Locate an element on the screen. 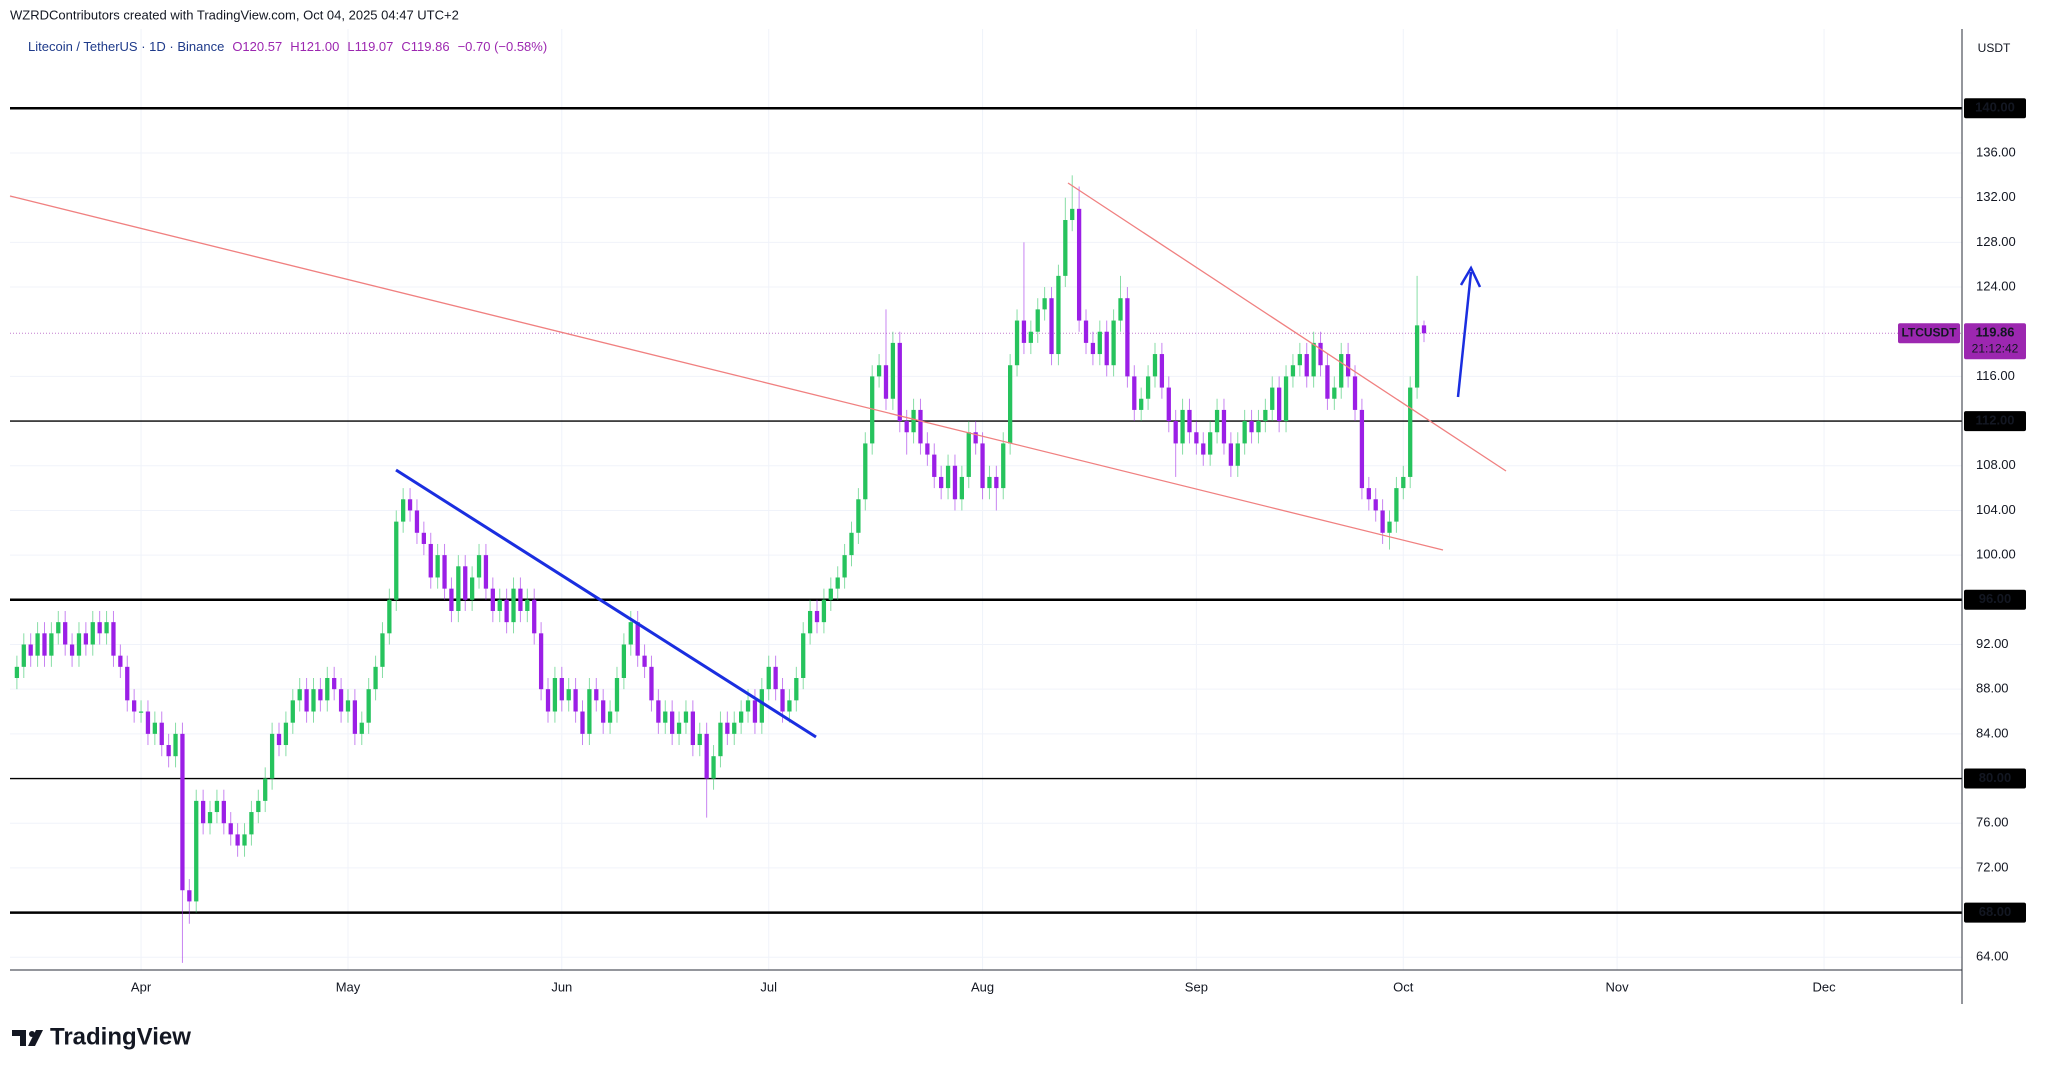  level-label: 68.00 is located at coordinates (1995, 911).